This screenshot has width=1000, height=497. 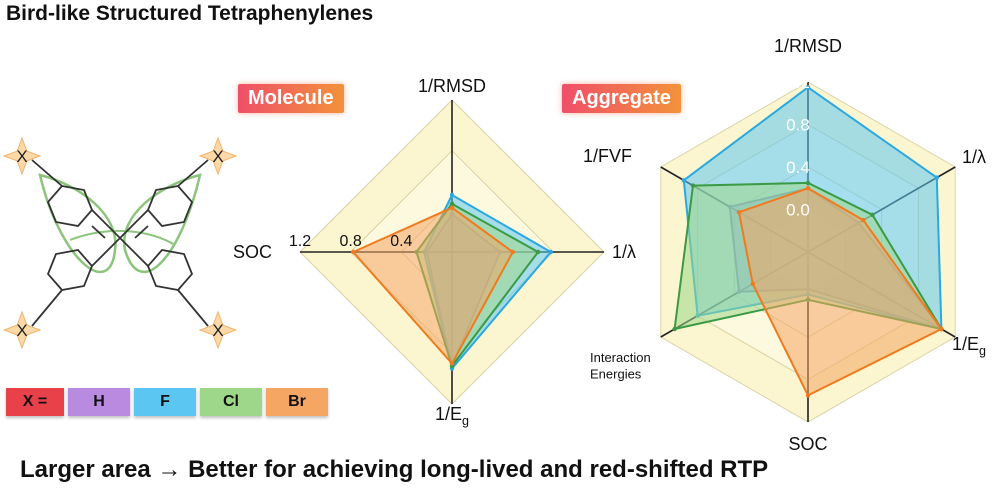 I want to click on wing-left, so click(x=77, y=223).